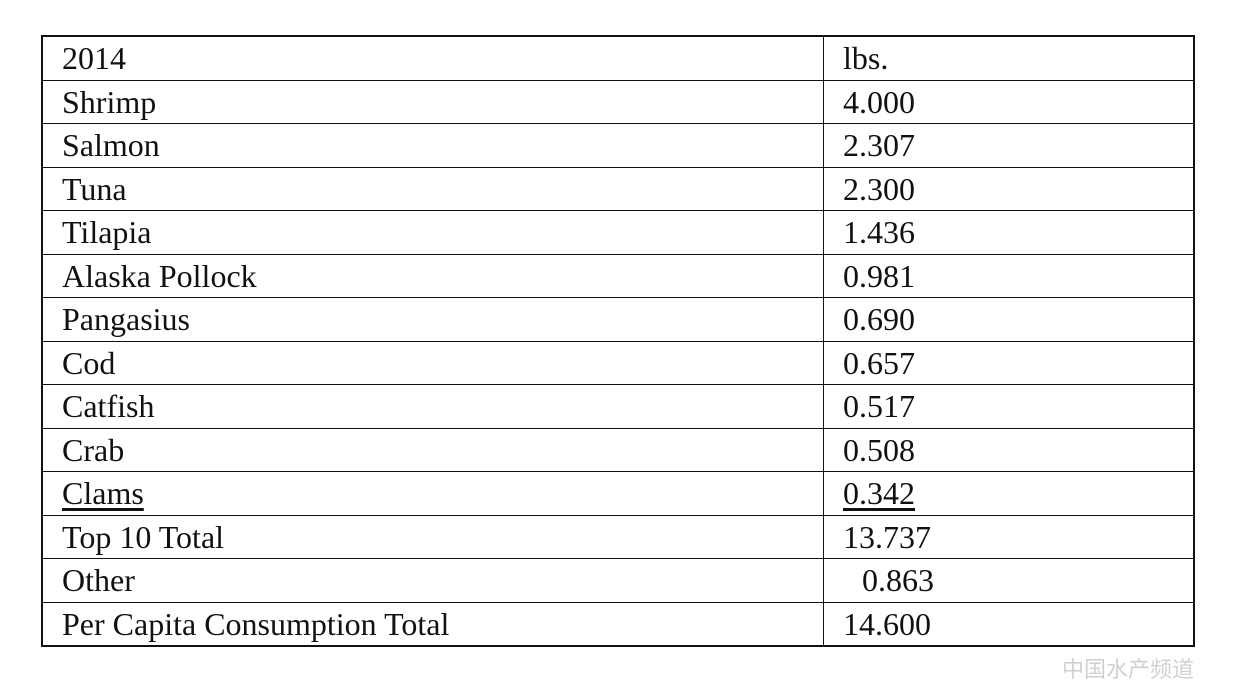 Image resolution: width=1238 pixels, height=692 pixels. I want to click on table-cell: Per Capita Consumption Total, so click(432, 624).